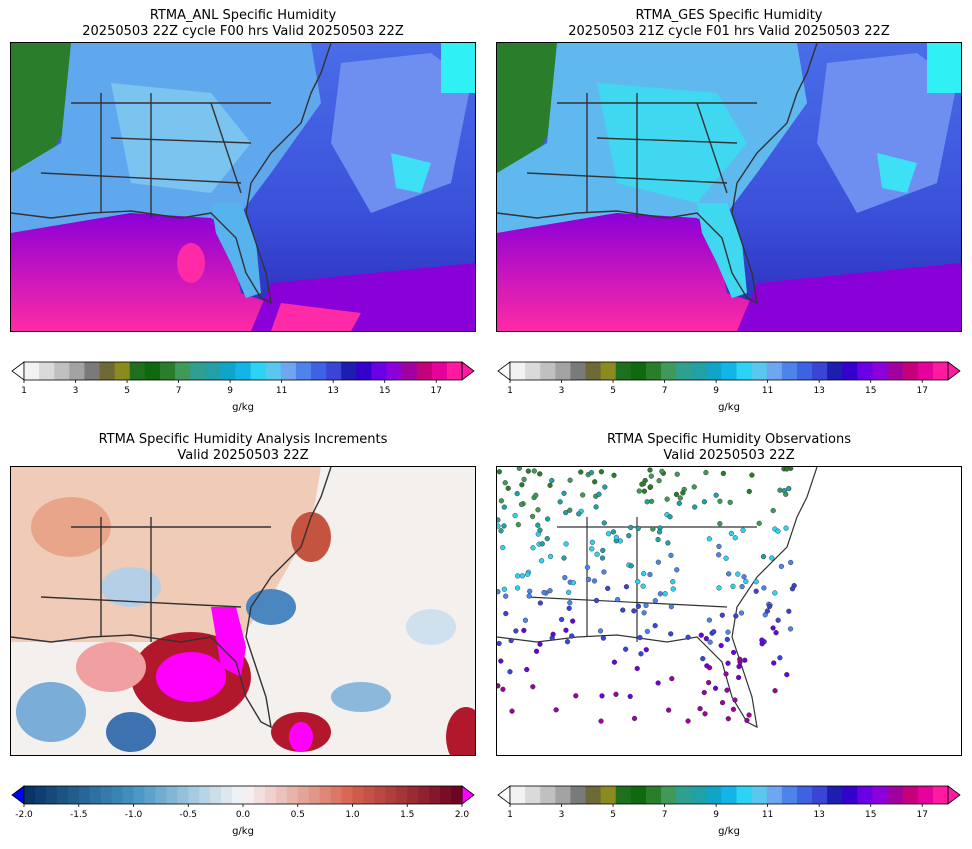 The width and height of the screenshot is (972, 849). I want to click on colorbar-tick-label: 5, so click(613, 391).